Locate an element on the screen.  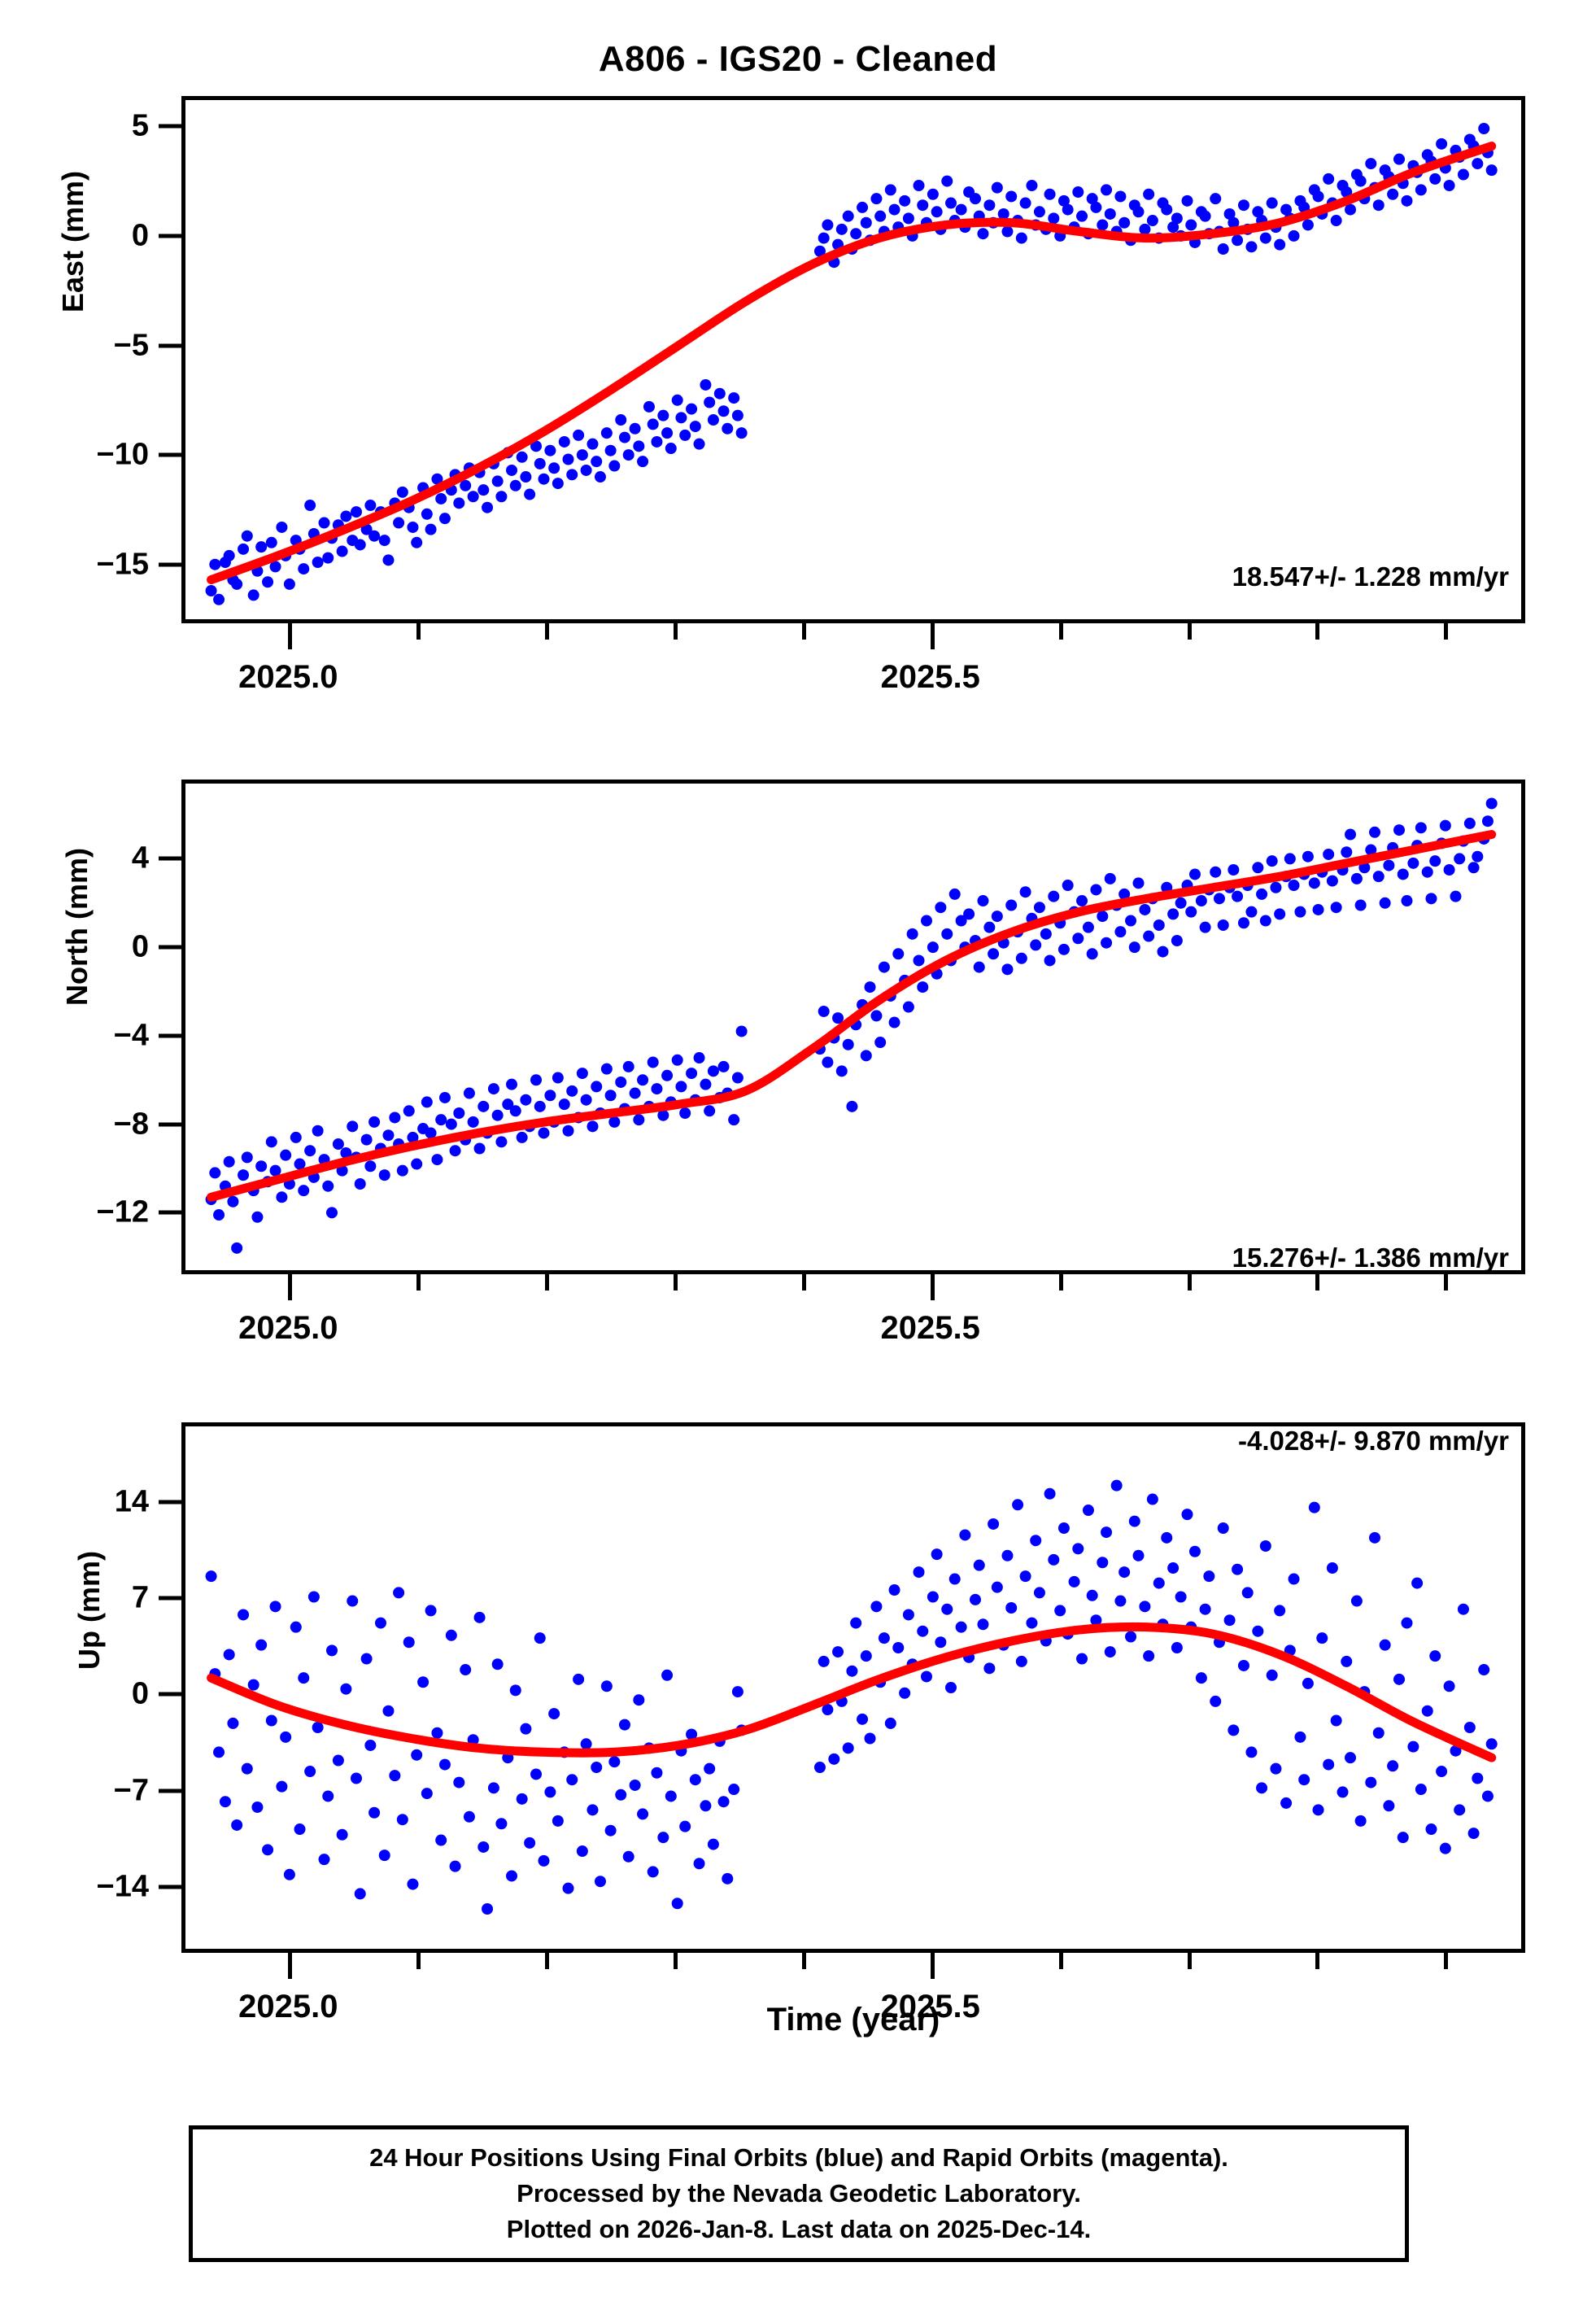
fit-line is located at coordinates (852, 1692).